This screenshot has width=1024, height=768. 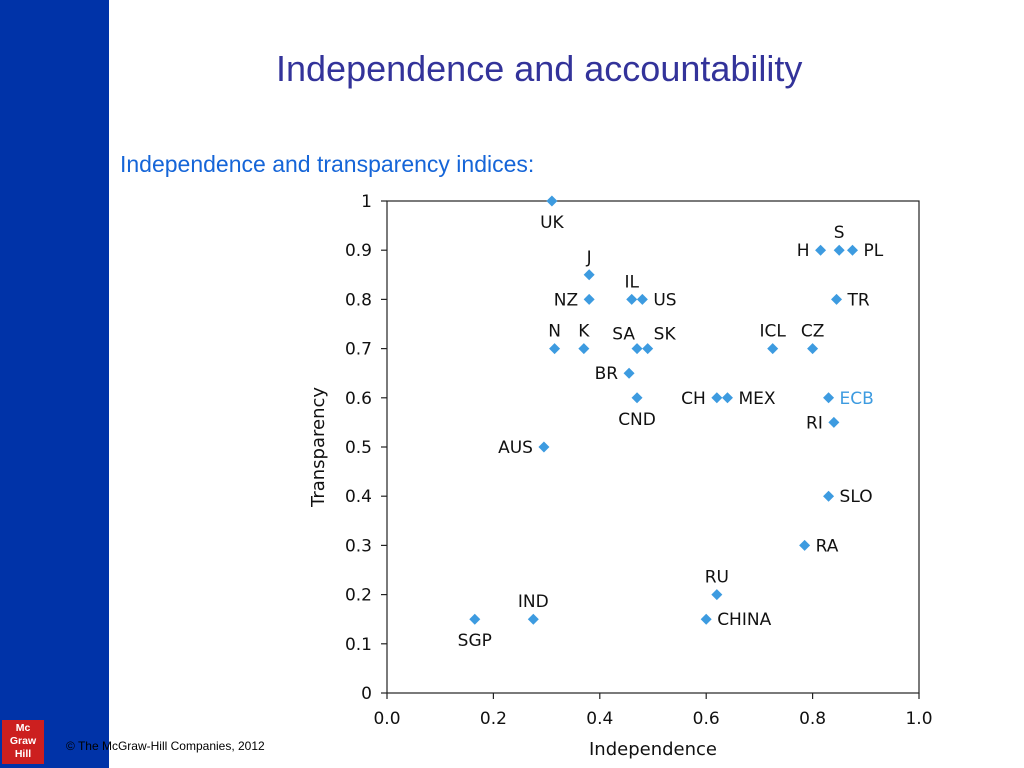 What do you see at coordinates (874, 251) in the screenshot?
I see `data-point-label: PL` at bounding box center [874, 251].